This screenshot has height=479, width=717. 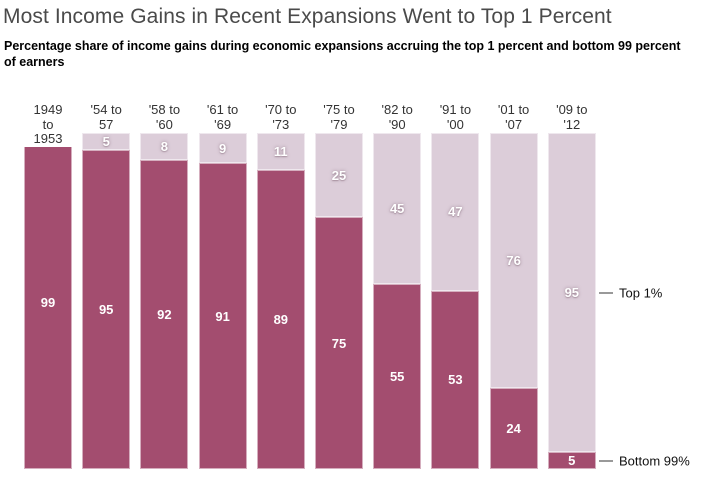 I want to click on annotation-bottom-99-percent-label: Bottom 99%, so click(x=654, y=461).